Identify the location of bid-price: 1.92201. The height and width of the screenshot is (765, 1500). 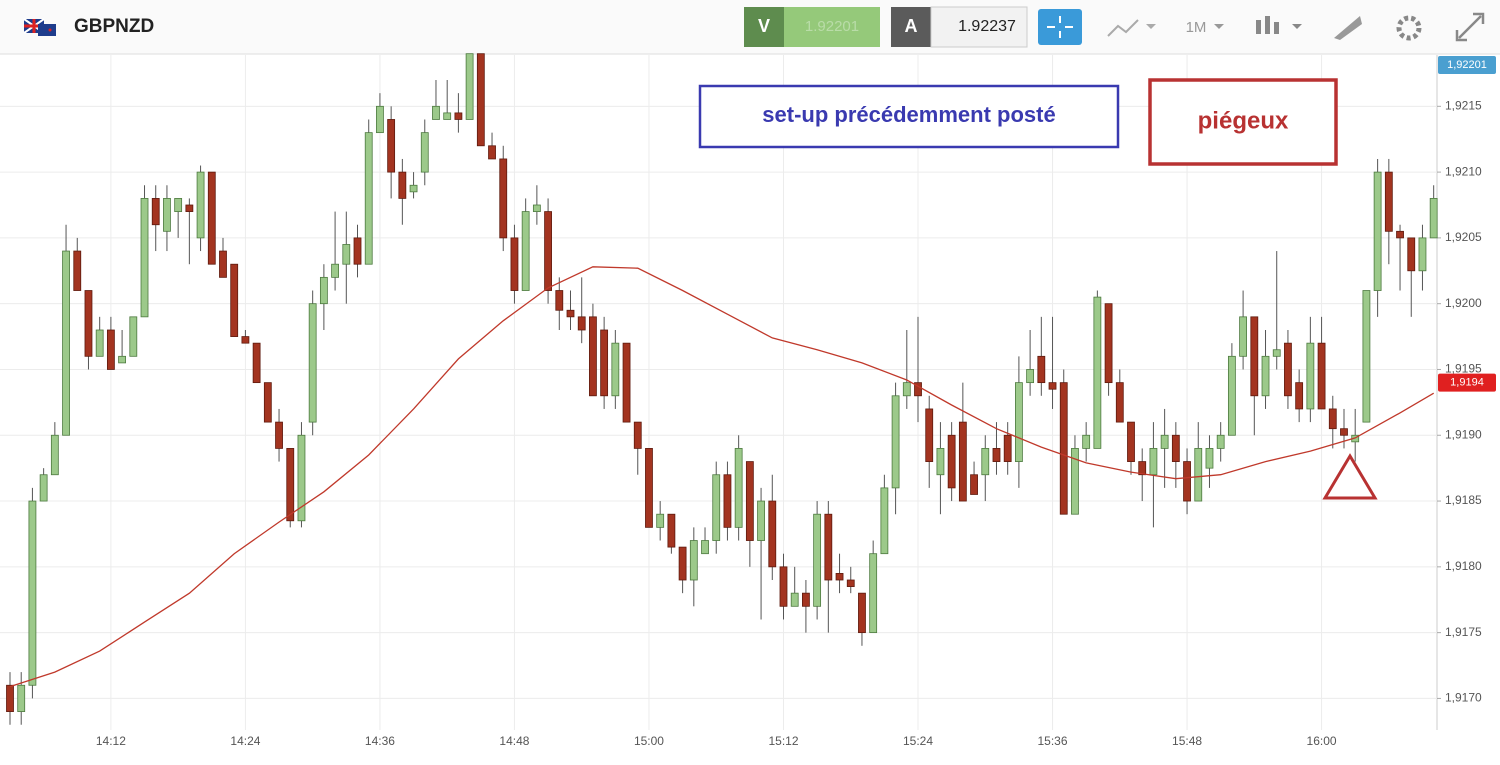
(832, 26).